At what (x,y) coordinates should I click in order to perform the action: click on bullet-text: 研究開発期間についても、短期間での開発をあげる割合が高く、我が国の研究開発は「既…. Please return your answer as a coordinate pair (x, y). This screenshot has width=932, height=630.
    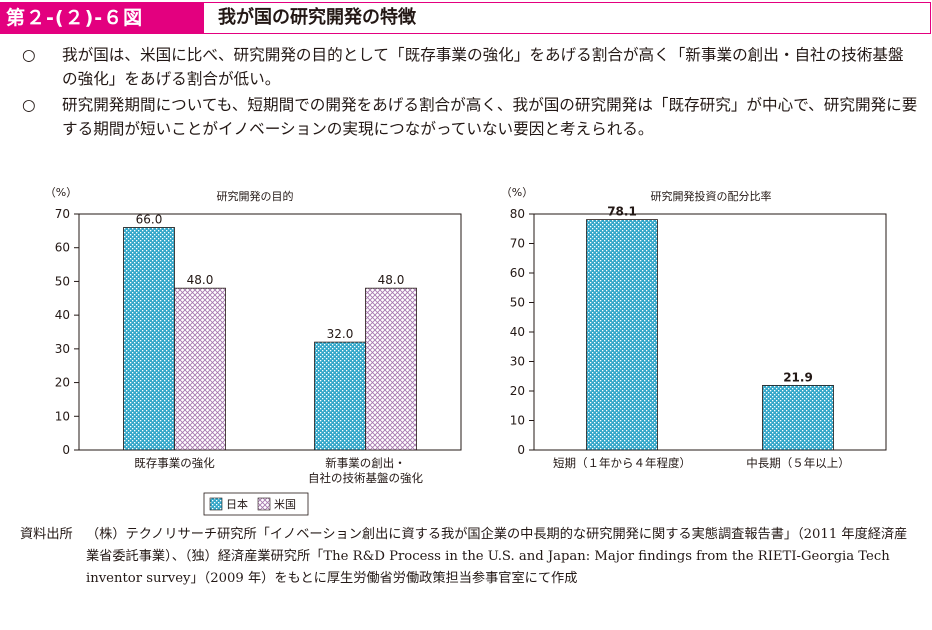
    Looking at the image, I should click on (490, 117).